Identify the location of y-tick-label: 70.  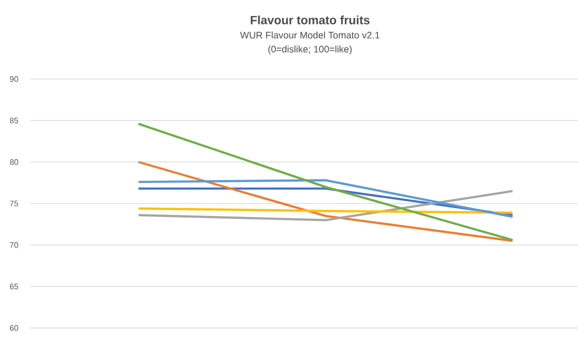
(14, 245).